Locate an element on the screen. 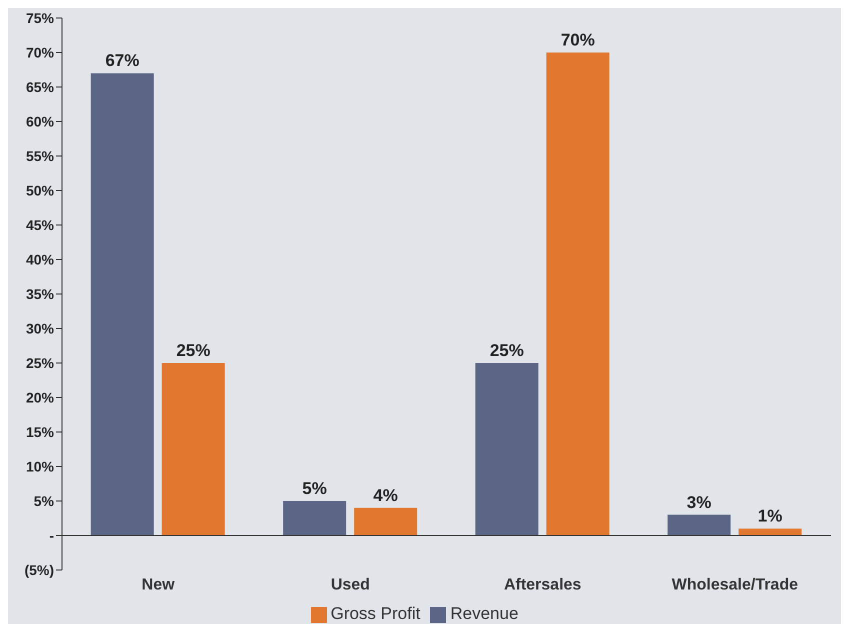 Image resolution: width=849 pixels, height=632 pixels. x-tick-label: Aftersales is located at coordinates (543, 585).